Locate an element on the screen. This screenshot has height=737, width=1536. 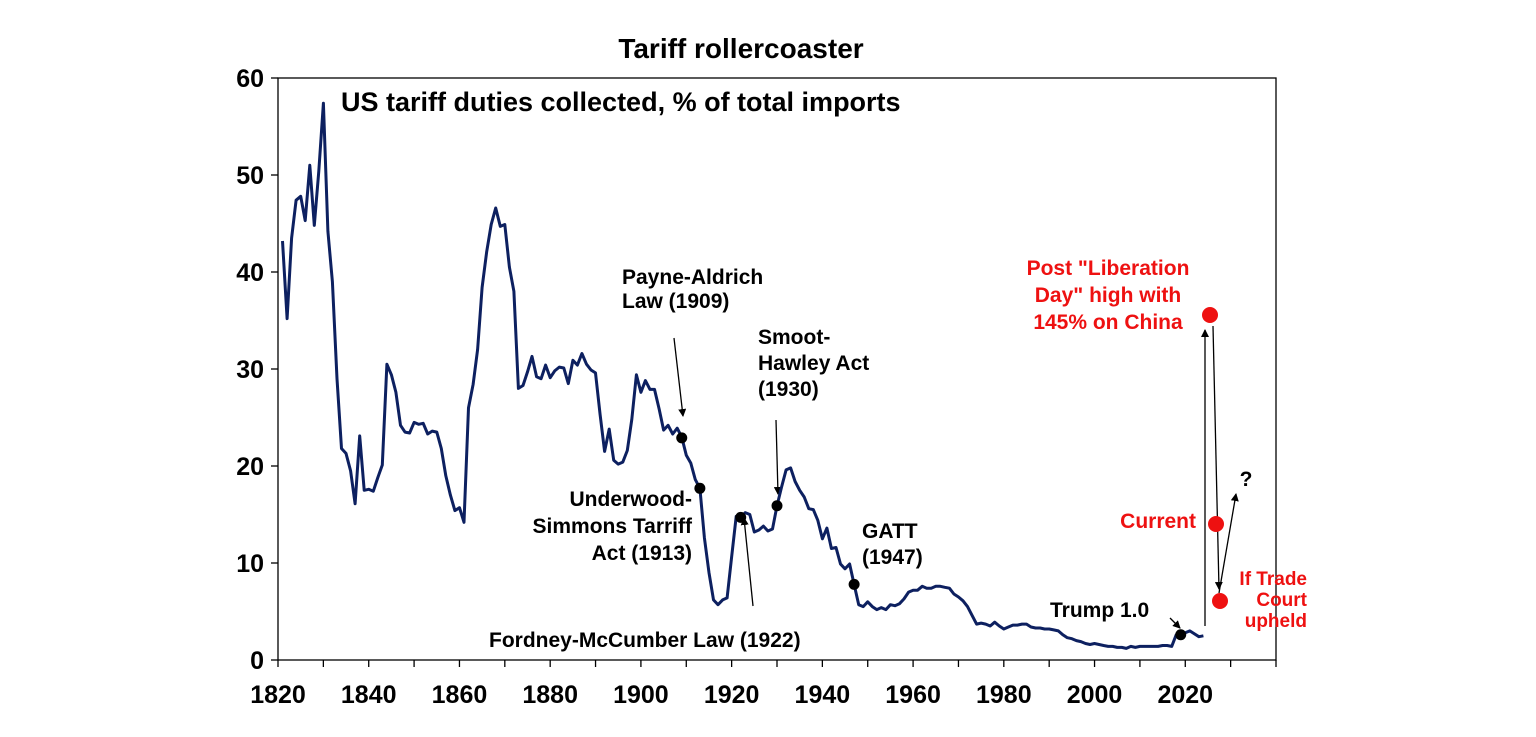
event-label: Smoot-Hawley Act (1930) is located at coordinates (813, 363).